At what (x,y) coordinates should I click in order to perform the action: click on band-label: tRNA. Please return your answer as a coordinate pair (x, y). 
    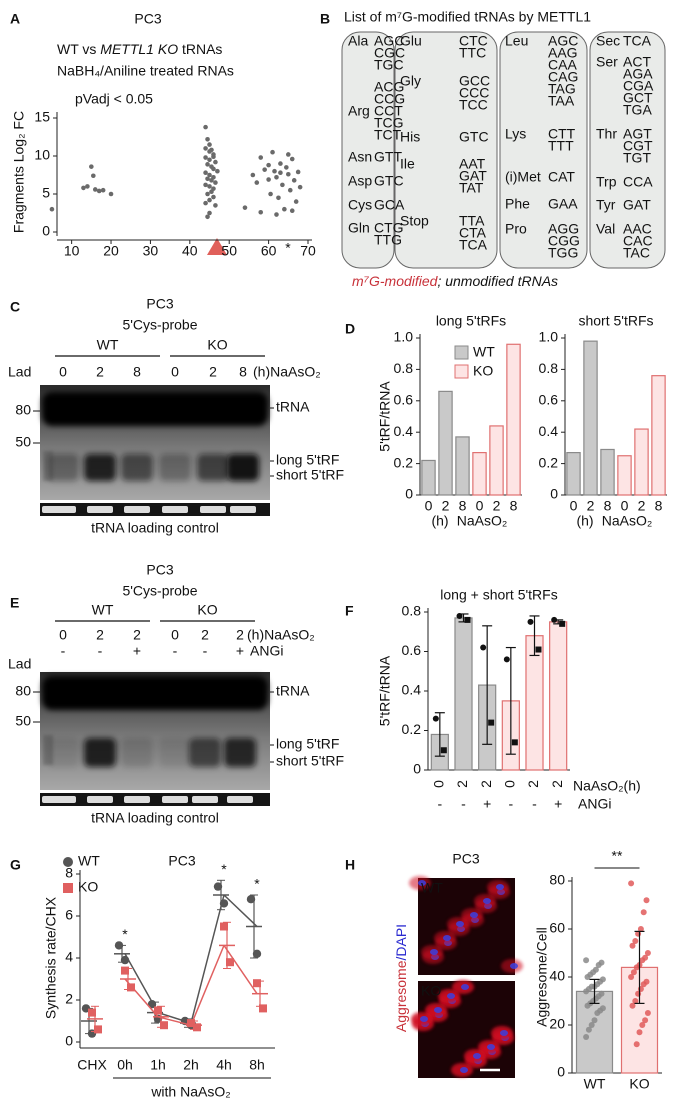
    Looking at the image, I should click on (293, 691).